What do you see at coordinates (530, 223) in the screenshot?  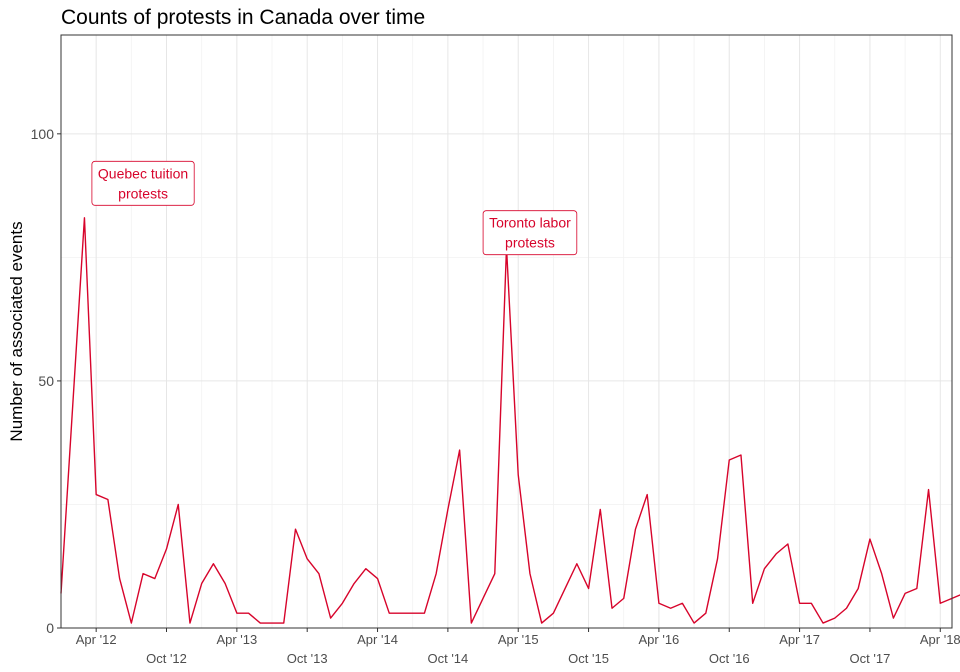 I see `annotation-text: Toronto labor` at bounding box center [530, 223].